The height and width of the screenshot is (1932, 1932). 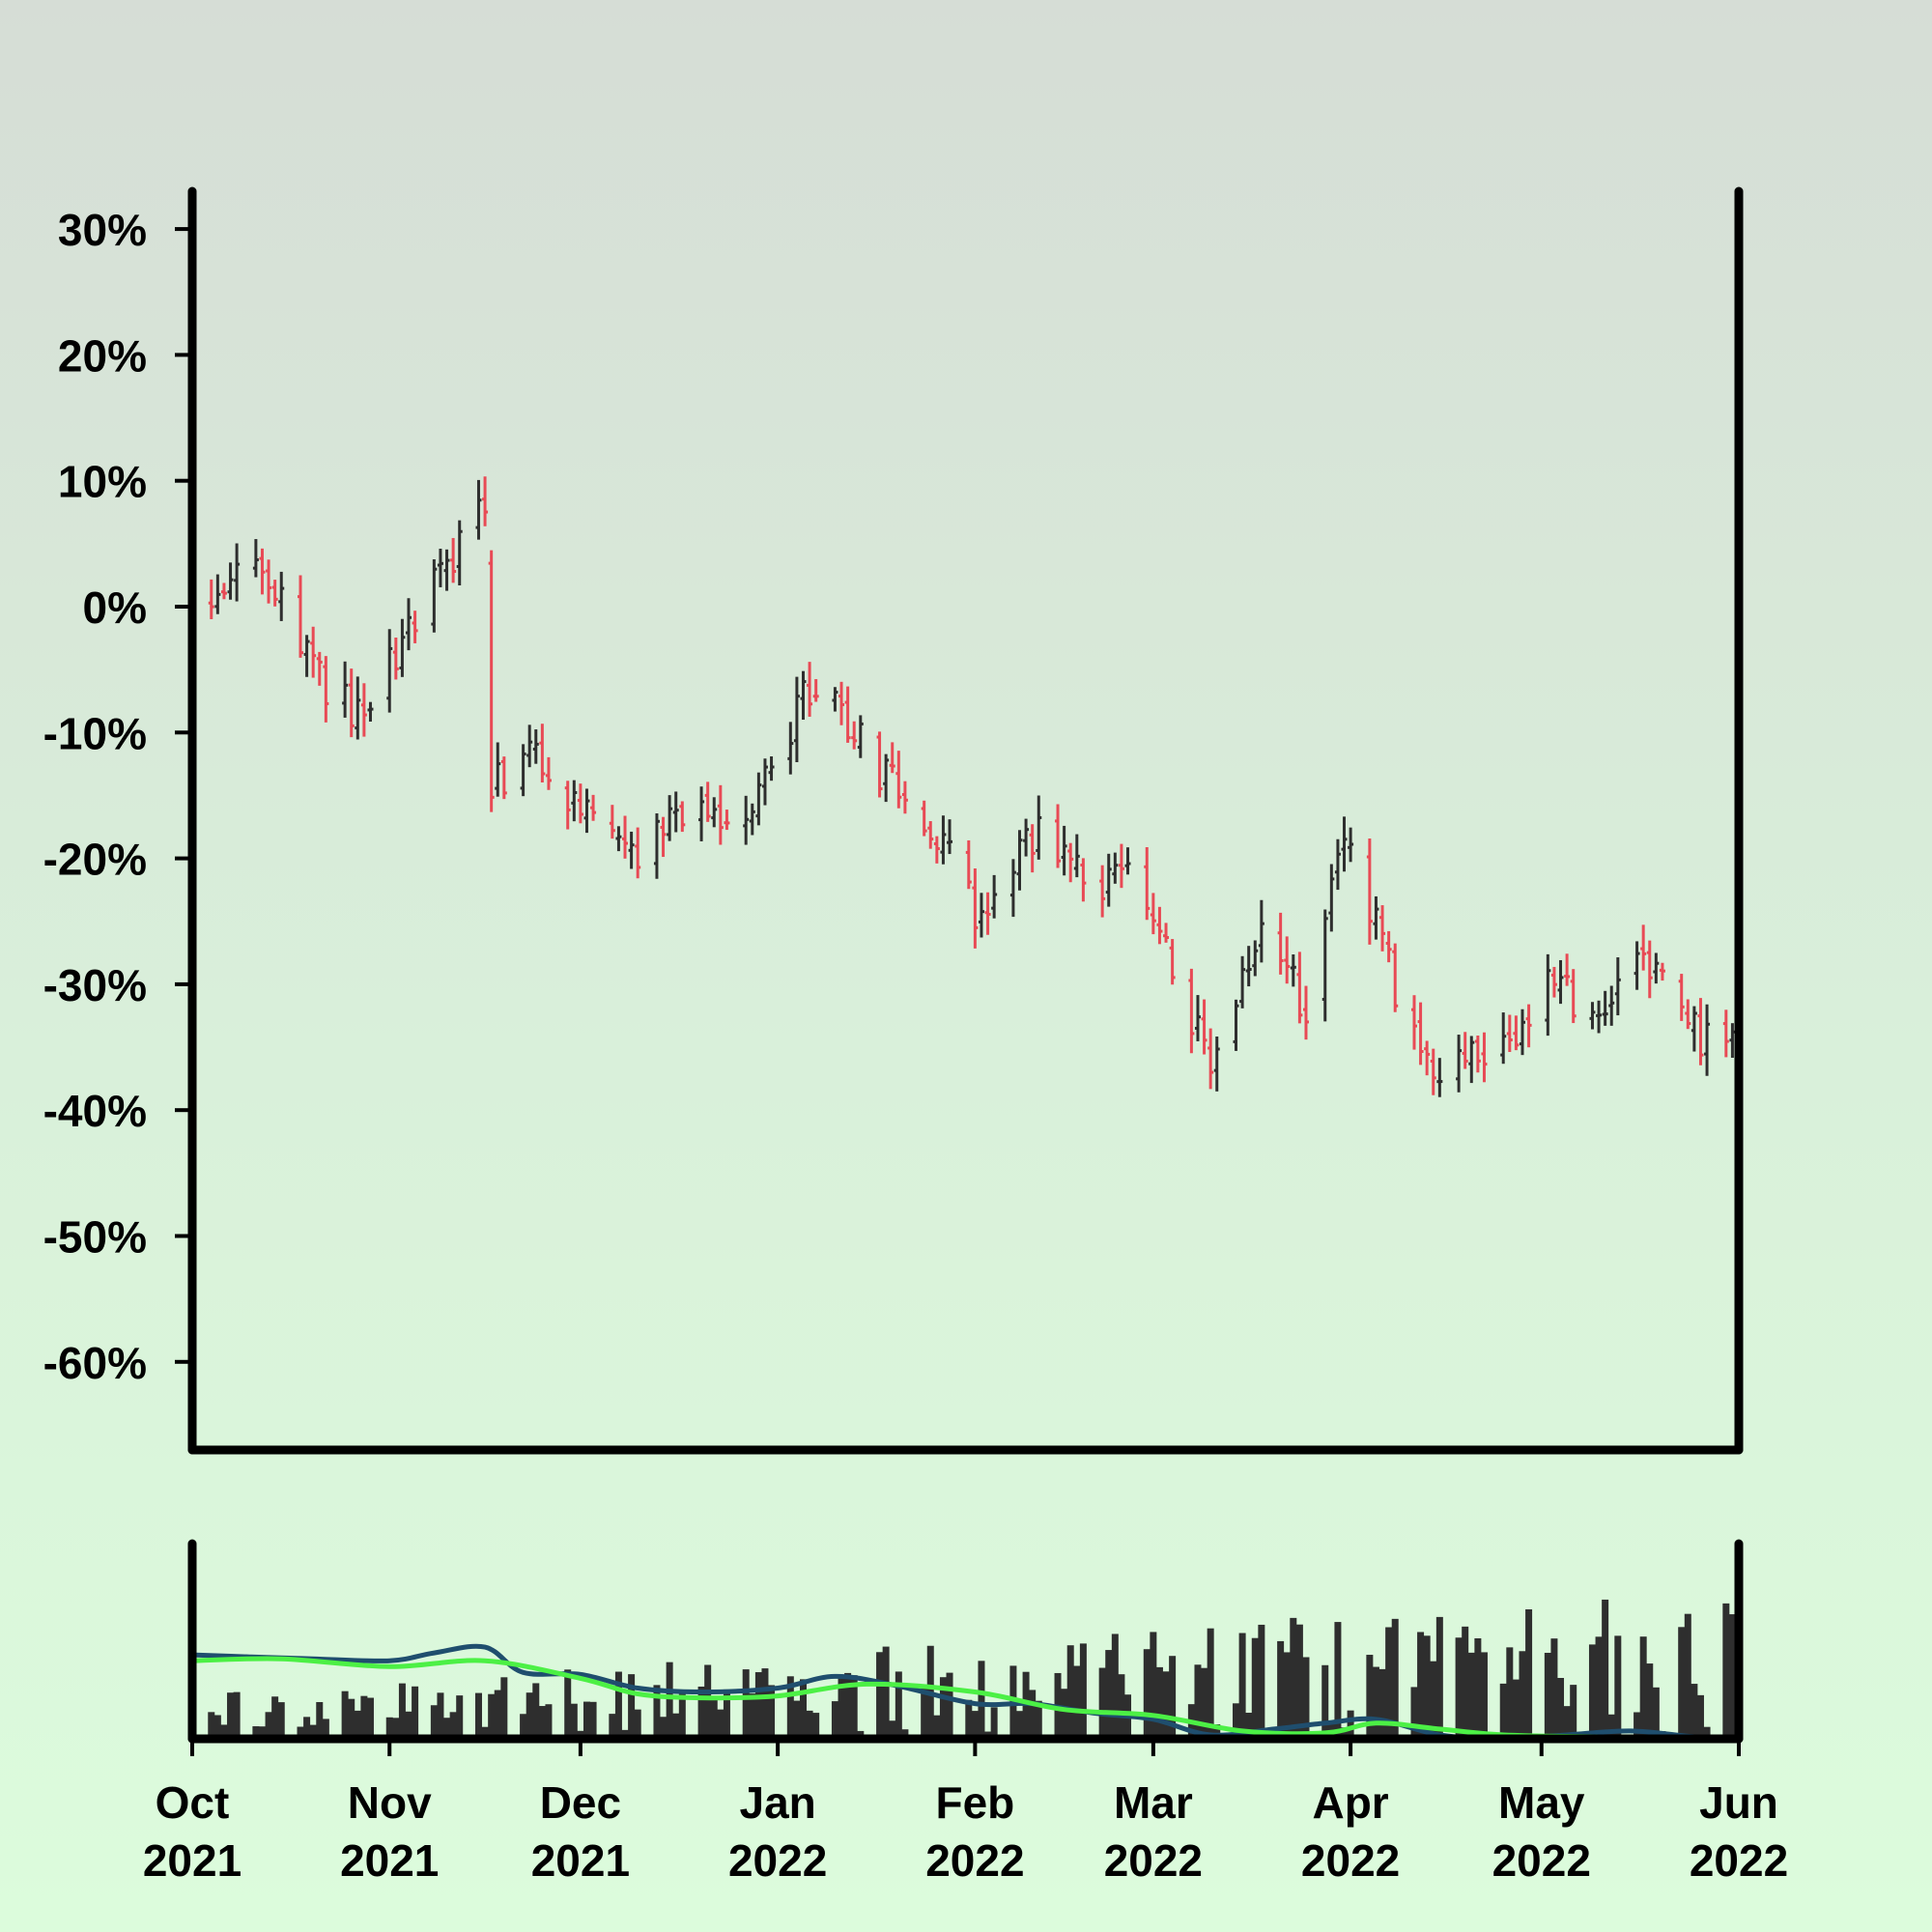 I want to click on x-tick-label-year: 2021, so click(x=192, y=1860).